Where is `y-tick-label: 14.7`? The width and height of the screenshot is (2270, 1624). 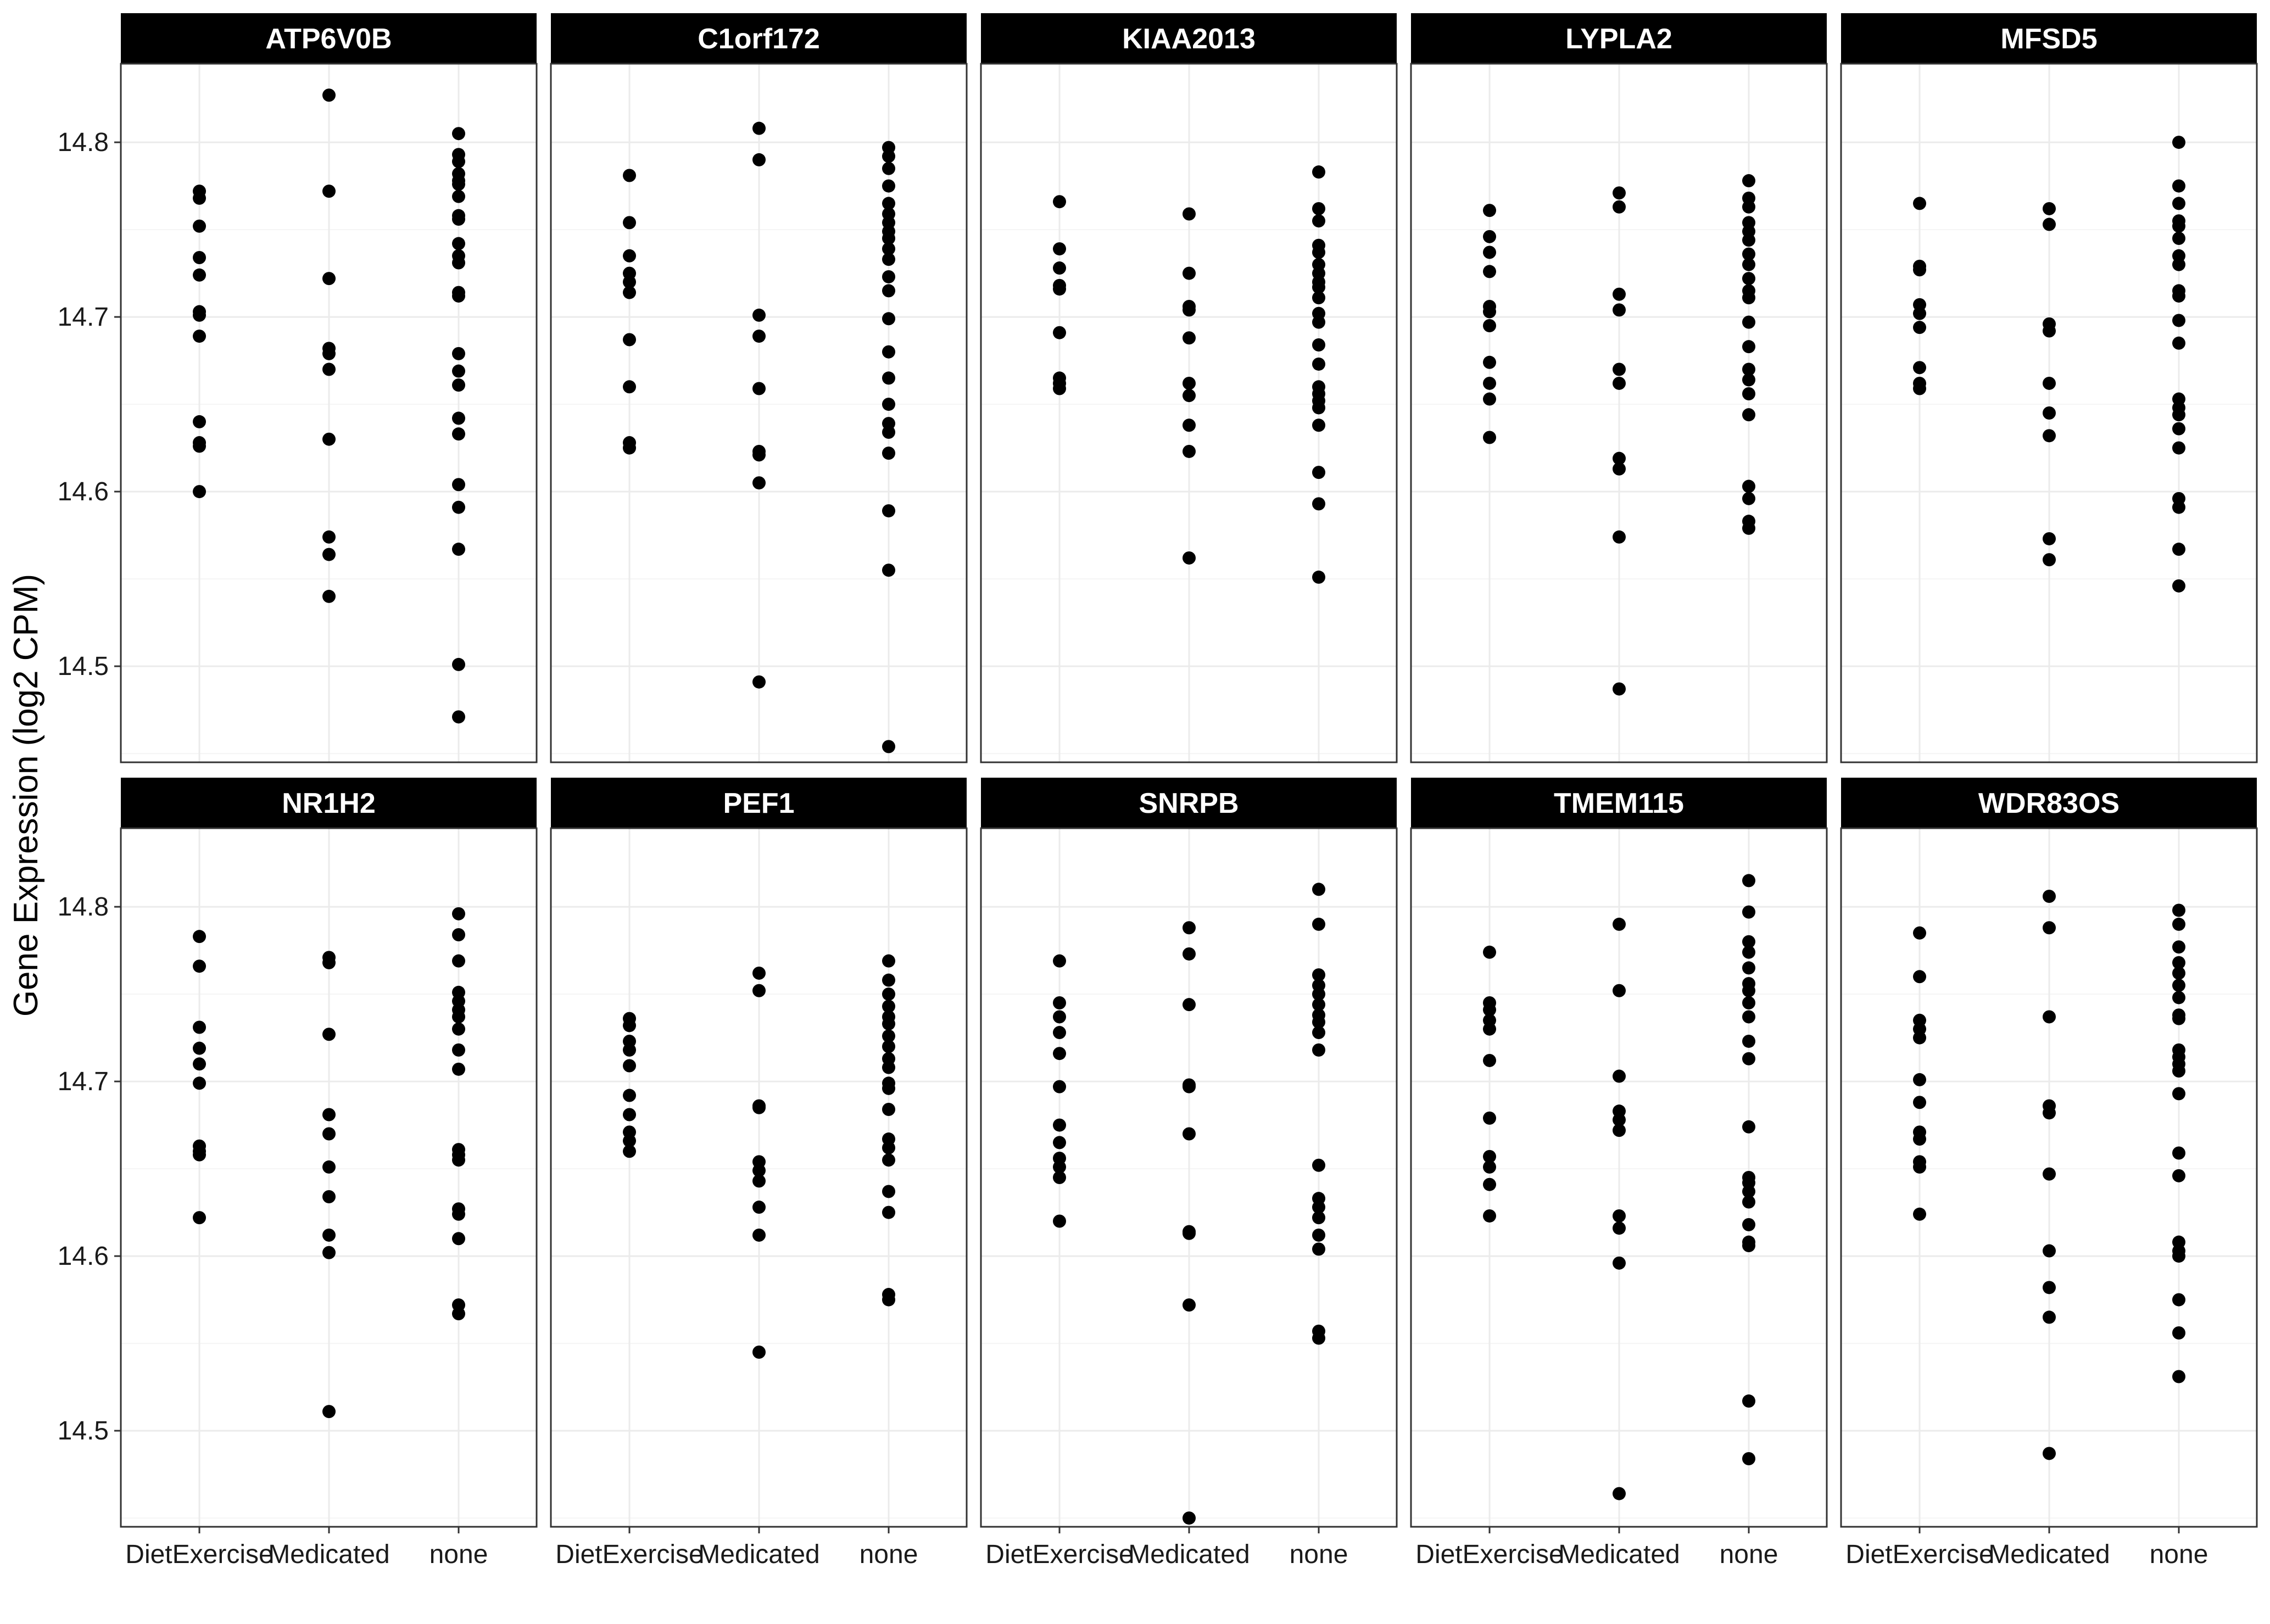 y-tick-label: 14.7 is located at coordinates (83, 317).